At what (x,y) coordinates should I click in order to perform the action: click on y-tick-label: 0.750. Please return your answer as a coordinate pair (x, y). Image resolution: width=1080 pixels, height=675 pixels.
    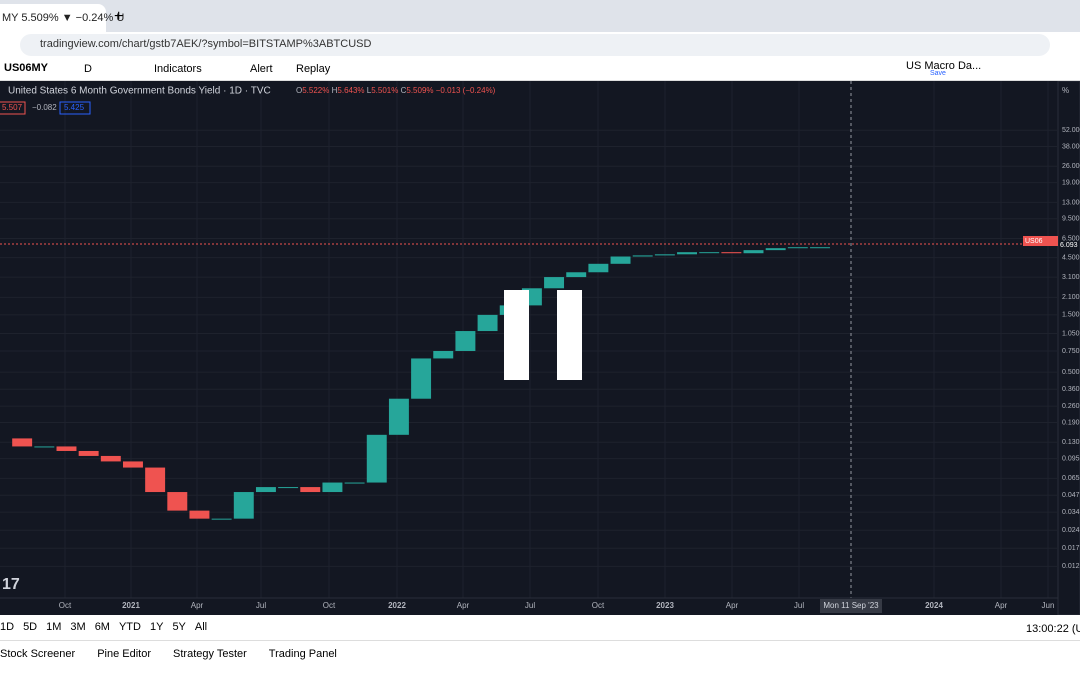
    Looking at the image, I should click on (1071, 351).